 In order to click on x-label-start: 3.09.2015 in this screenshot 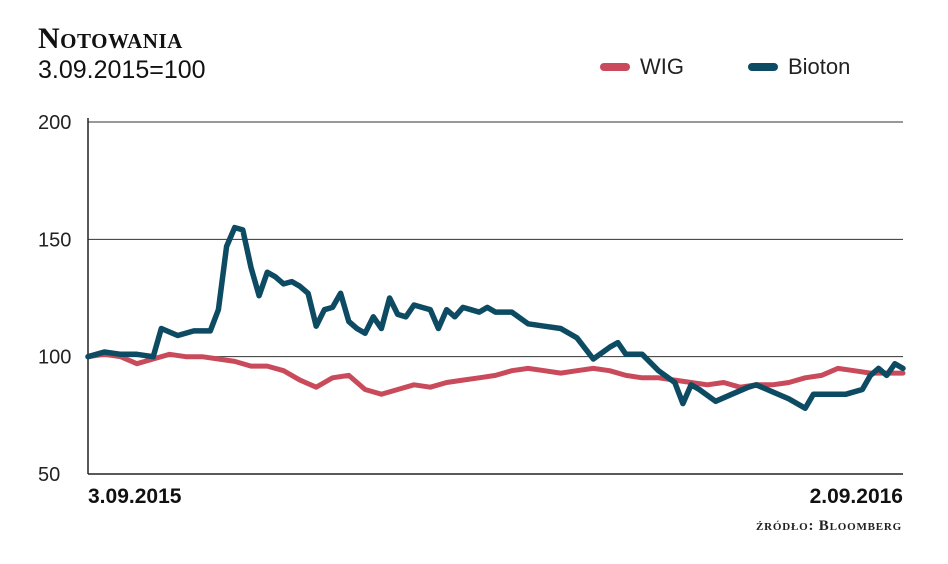, I will do `click(135, 496)`.